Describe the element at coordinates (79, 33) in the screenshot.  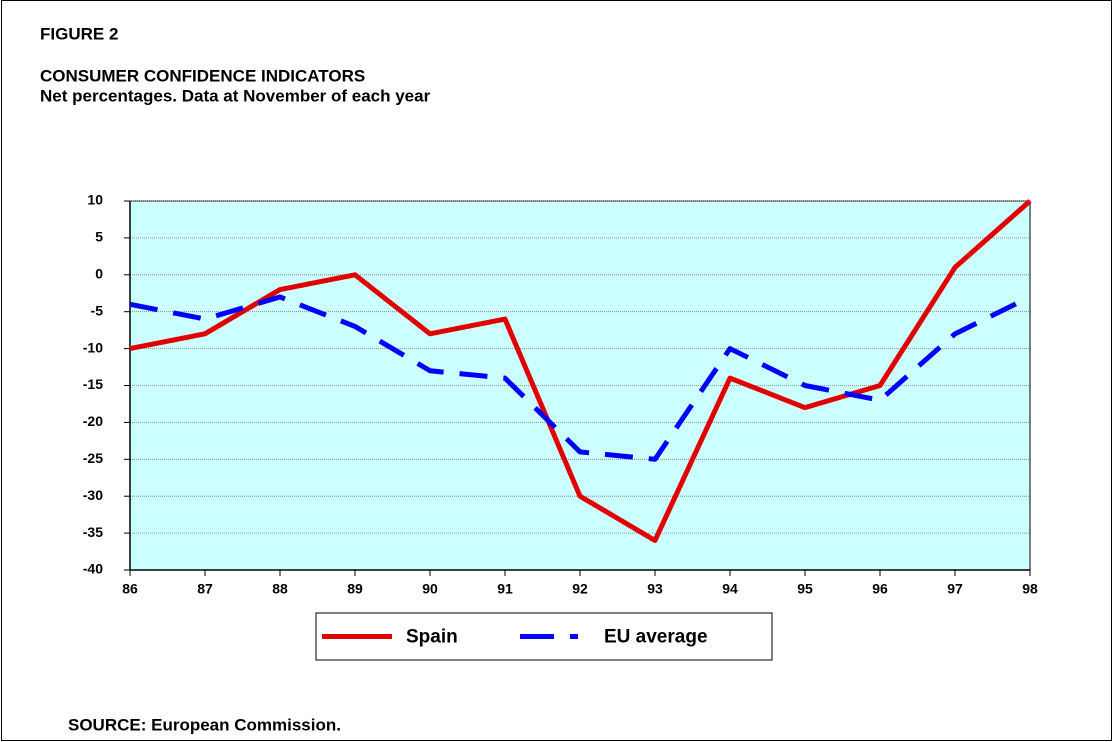
I see `figure-label: FIGURE 2` at that location.